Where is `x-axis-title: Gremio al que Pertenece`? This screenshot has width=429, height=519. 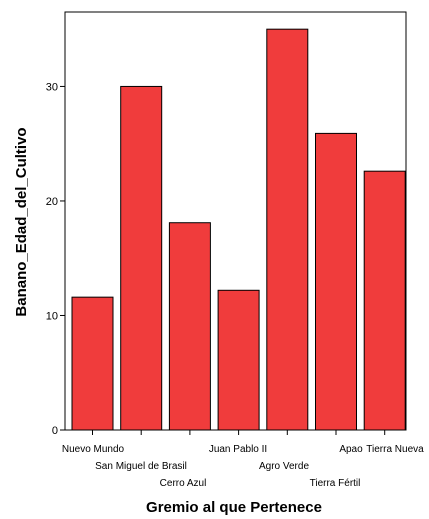
x-axis-title: Gremio al que Pertenece is located at coordinates (234, 507).